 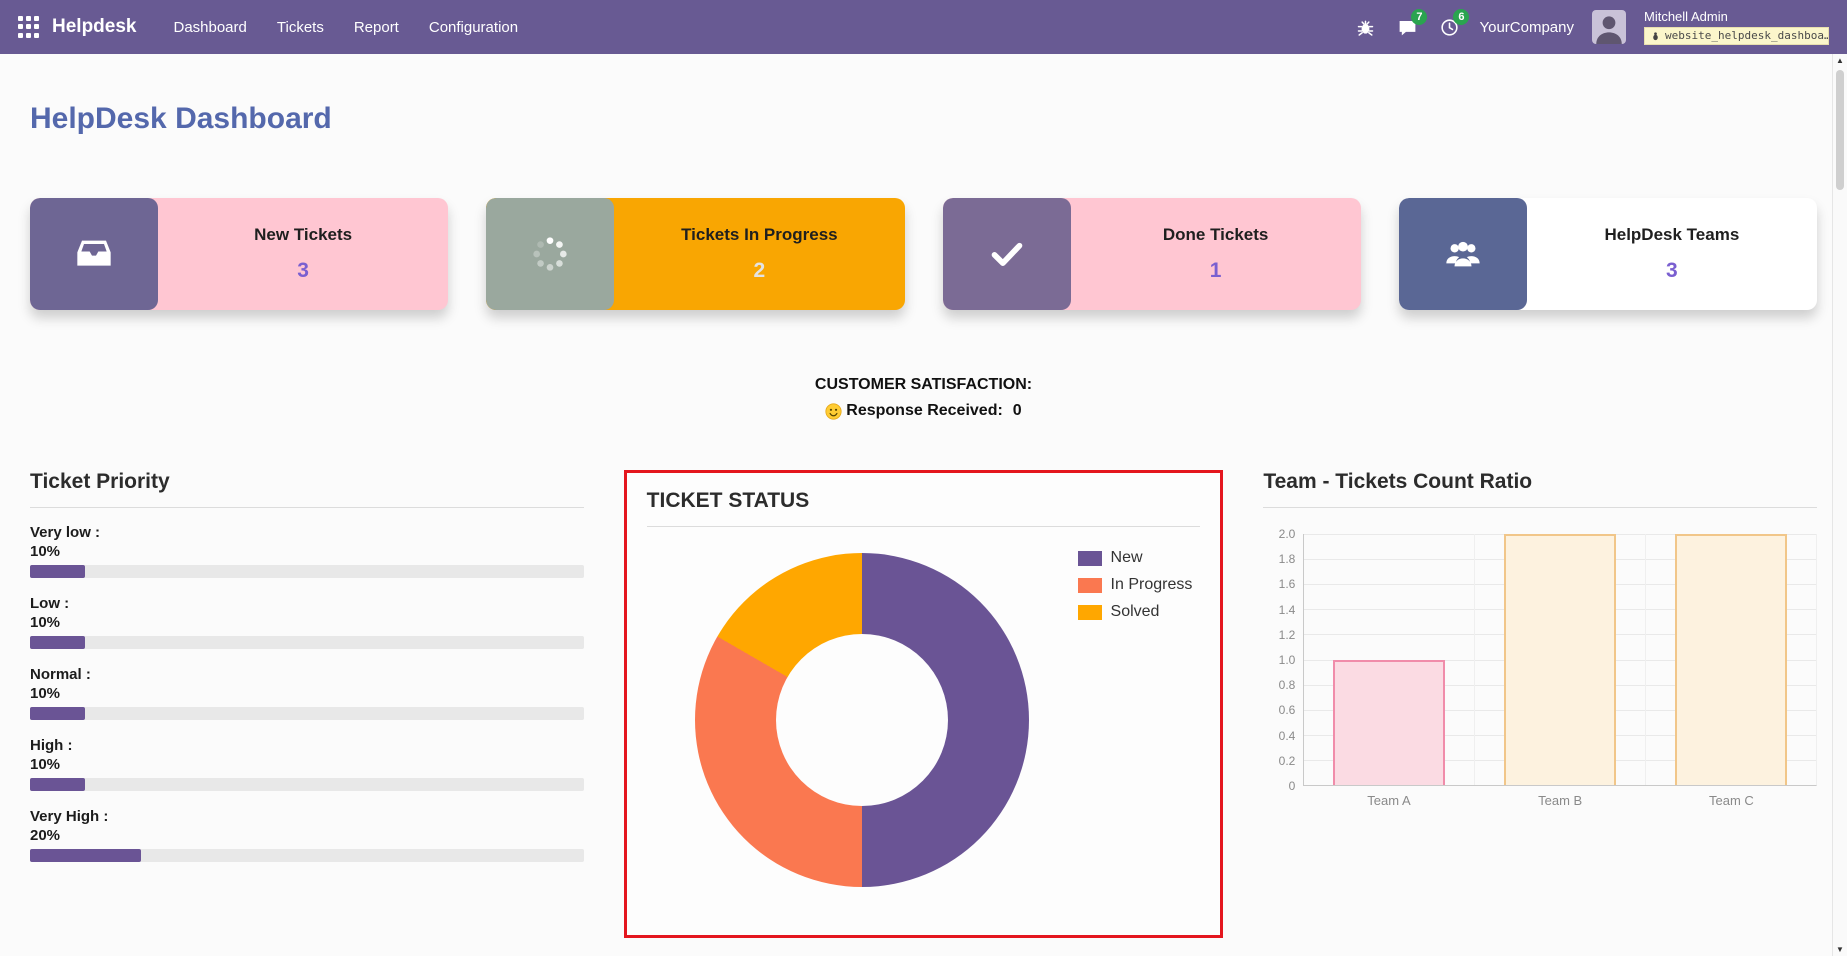 What do you see at coordinates (1389, 722) in the screenshot?
I see `bar-team-a` at bounding box center [1389, 722].